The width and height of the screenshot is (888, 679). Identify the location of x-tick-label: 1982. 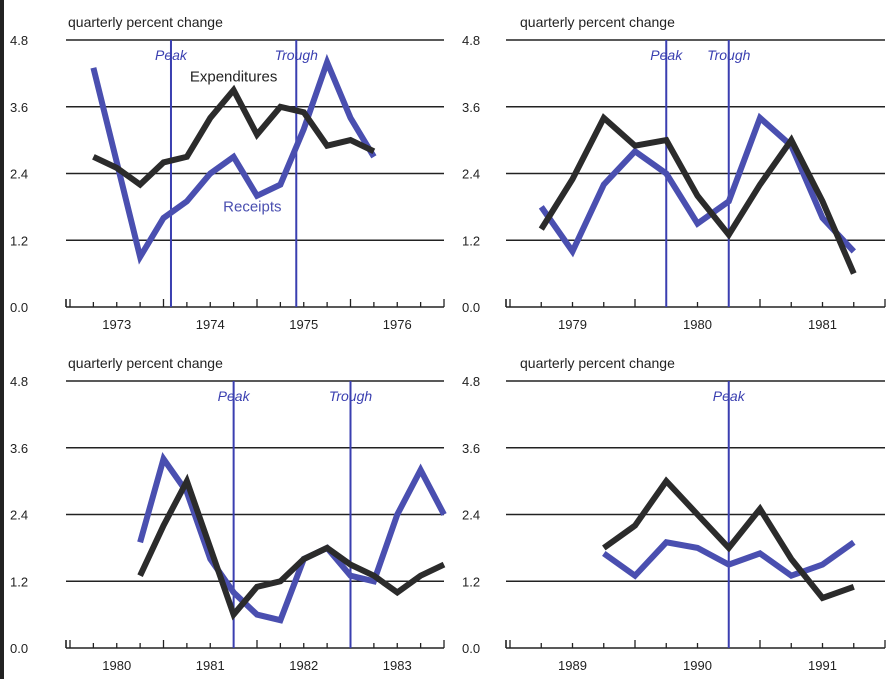
(303, 665).